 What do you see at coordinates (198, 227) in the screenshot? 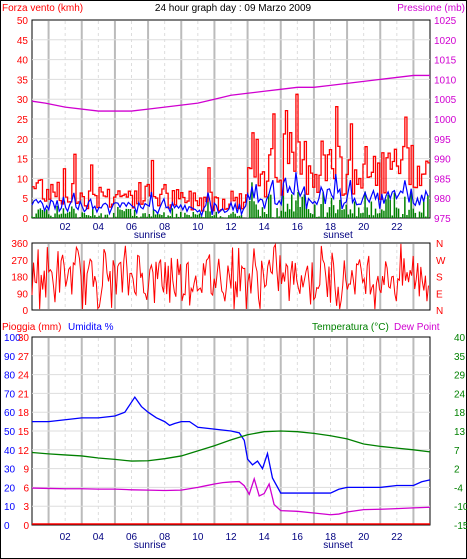
I see `wind-x-tick-label: 10` at bounding box center [198, 227].